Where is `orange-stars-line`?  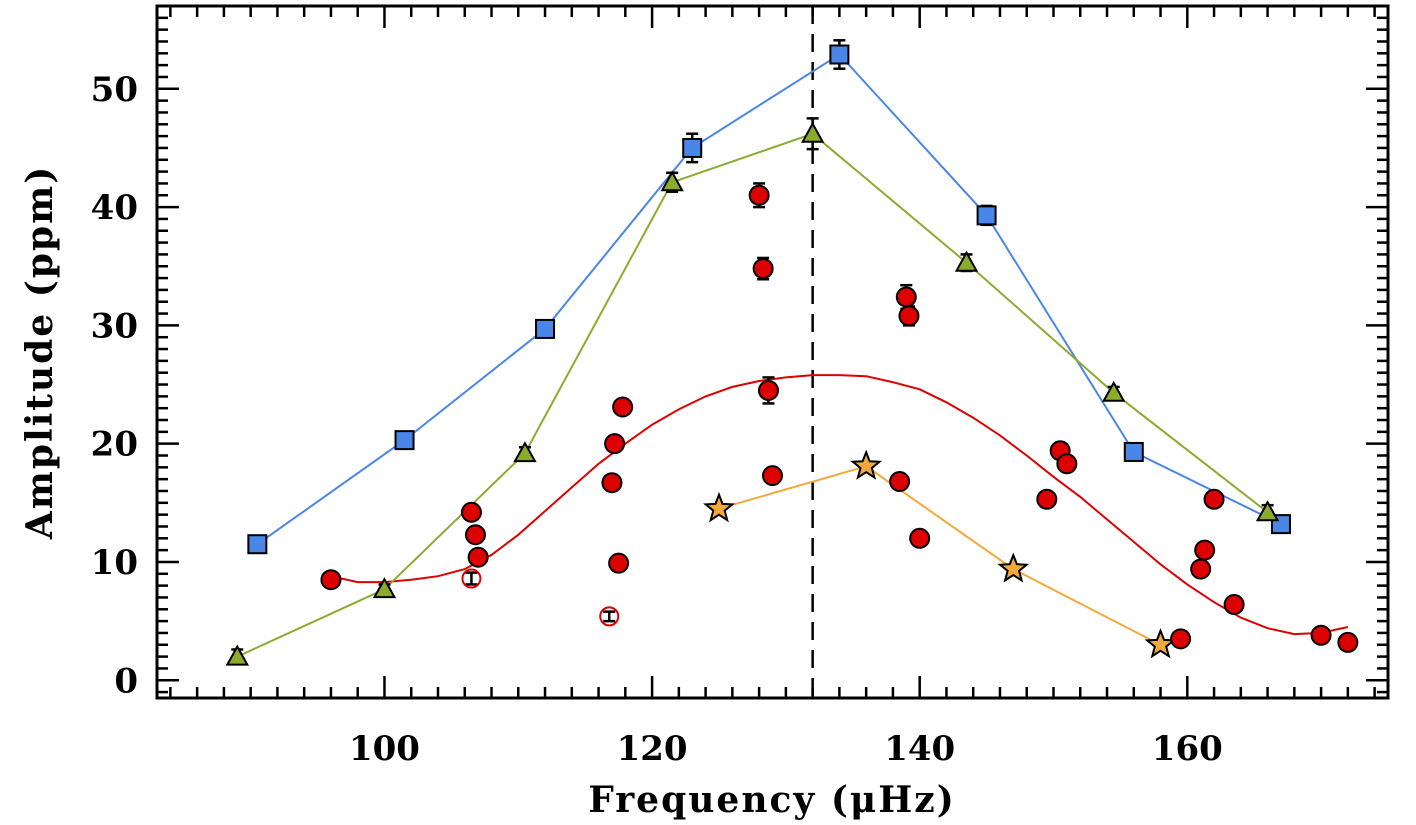
orange-stars-line is located at coordinates (939, 555).